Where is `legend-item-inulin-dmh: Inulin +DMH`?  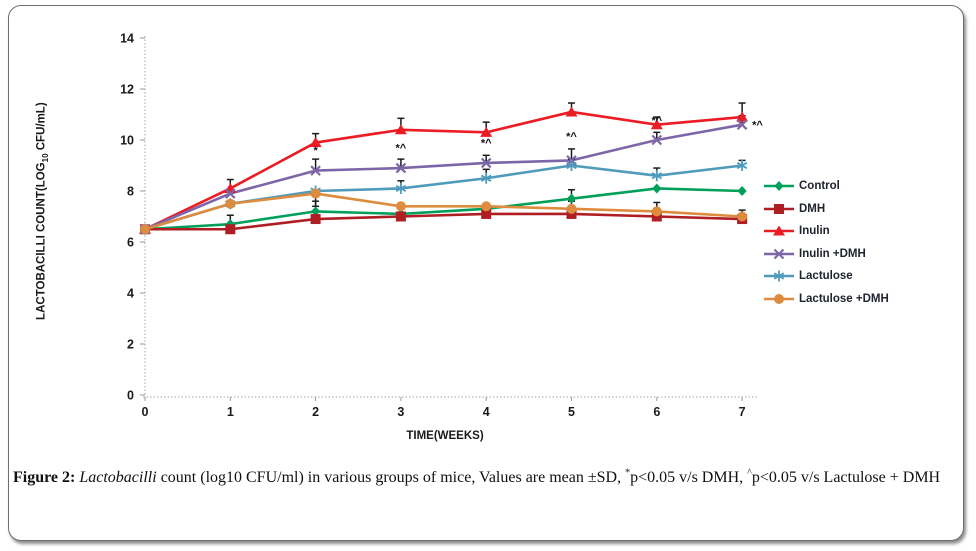
legend-item-inulin-dmh: Inulin +DMH is located at coordinates (826, 254).